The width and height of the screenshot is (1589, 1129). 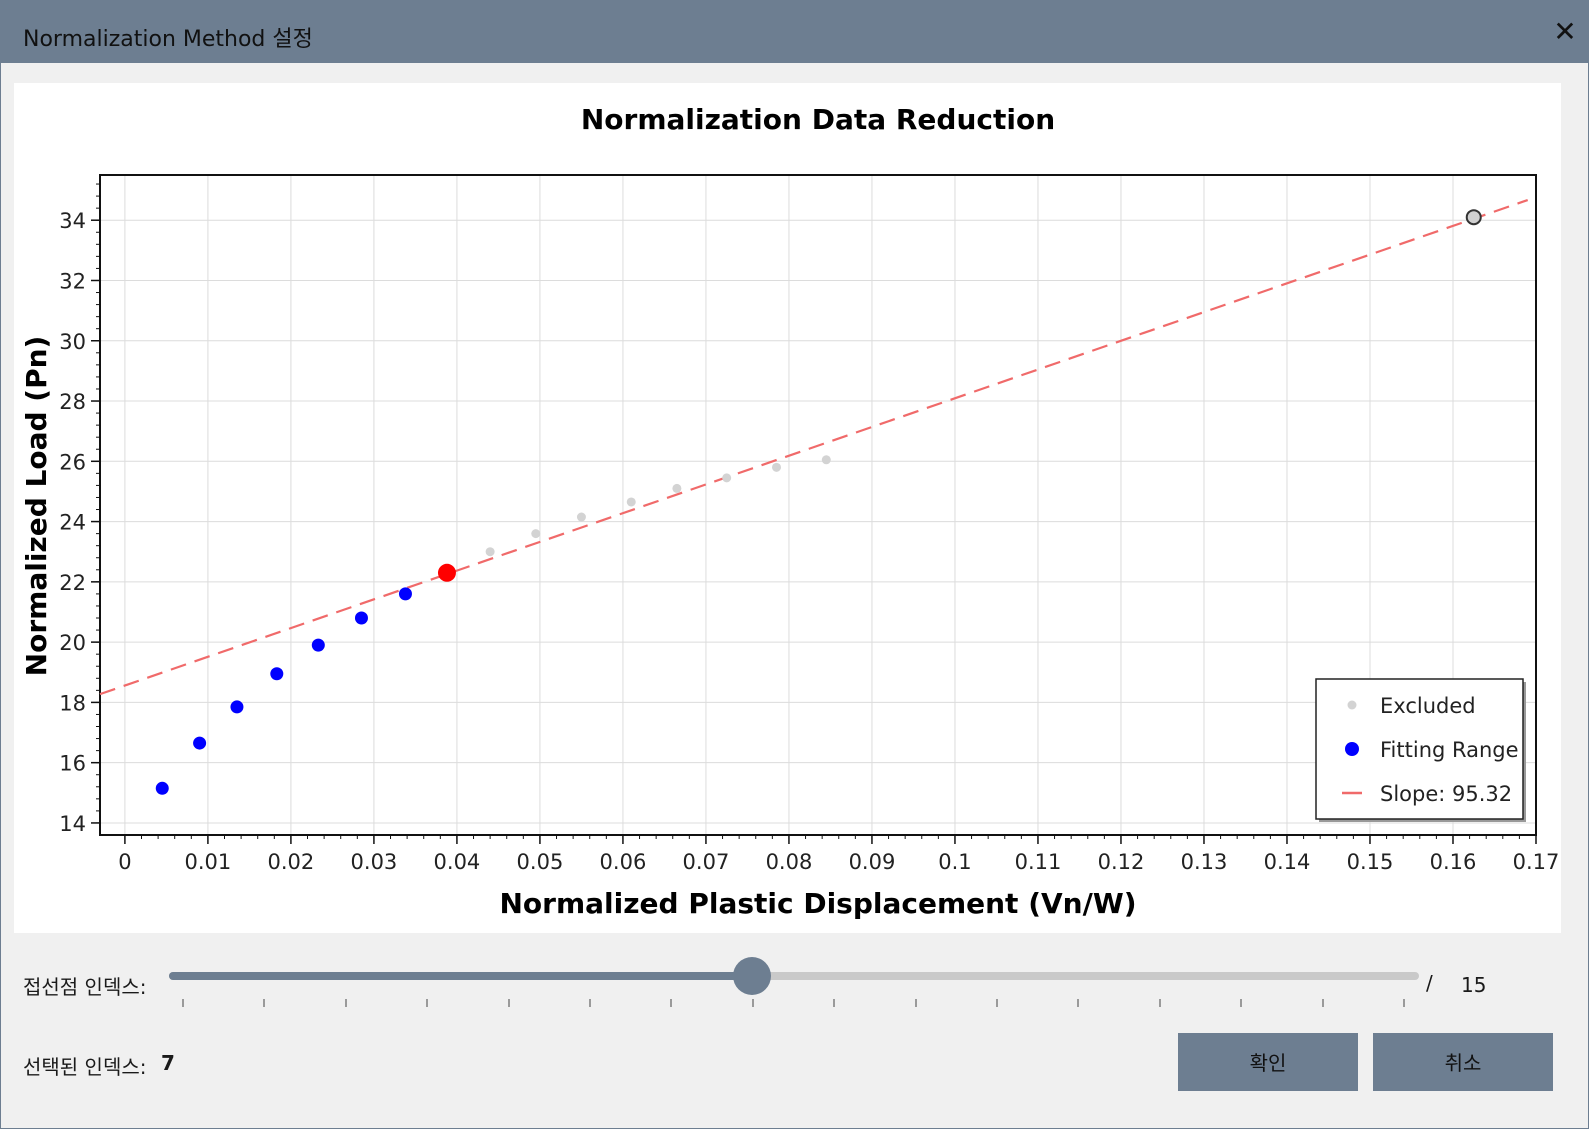 I want to click on legend-label: Fitting Range, so click(x=1449, y=750).